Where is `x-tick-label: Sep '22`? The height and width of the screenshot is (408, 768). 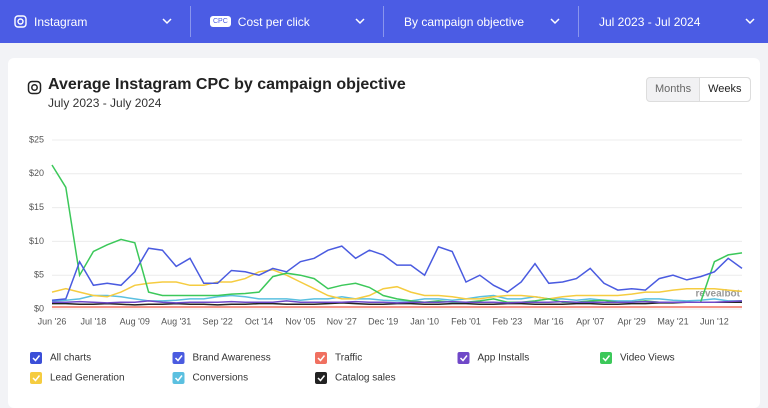
x-tick-label: Sep '22 is located at coordinates (217, 321).